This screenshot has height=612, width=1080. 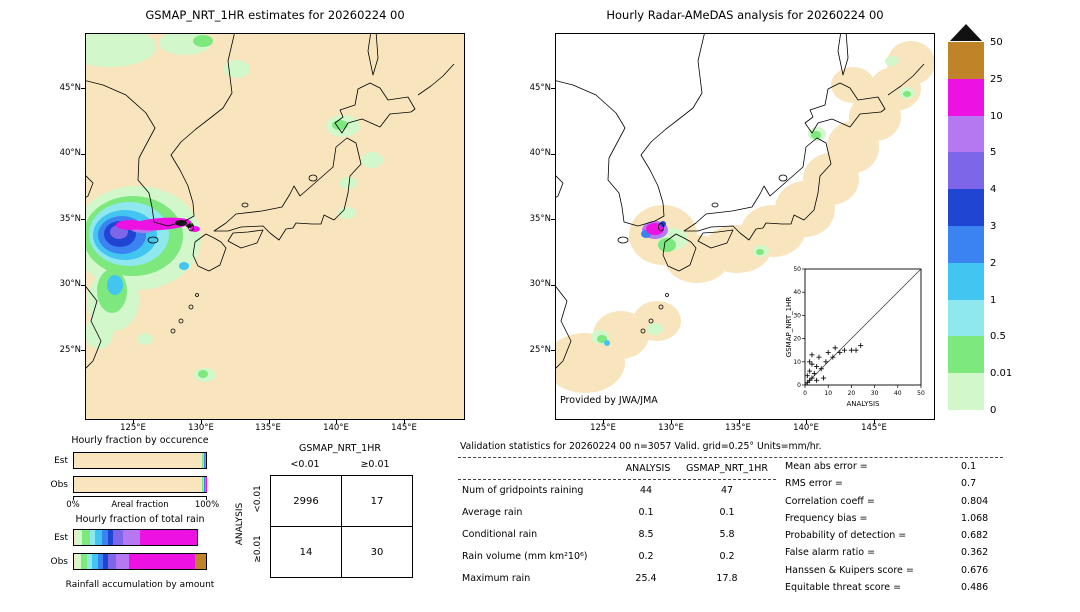 I want to click on stats-row-label: Rain volume (mm km²10⁶), so click(x=525, y=556).